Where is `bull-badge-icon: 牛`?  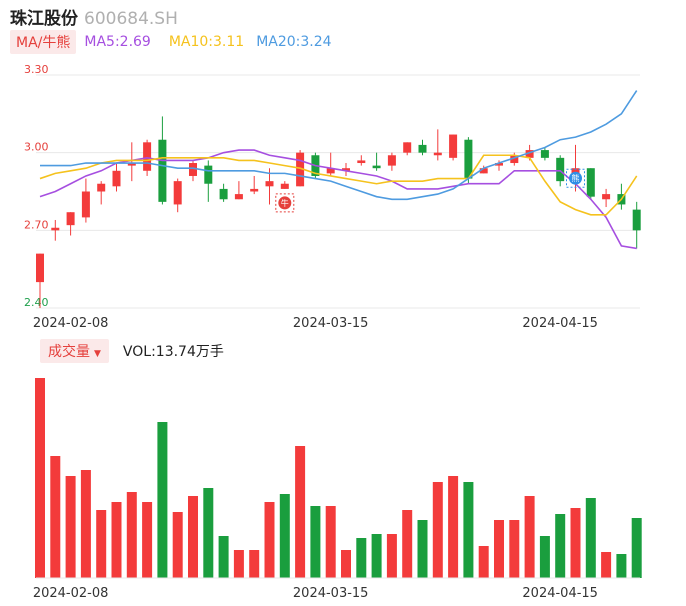
bull-badge-icon: 牛 is located at coordinates (285, 203).